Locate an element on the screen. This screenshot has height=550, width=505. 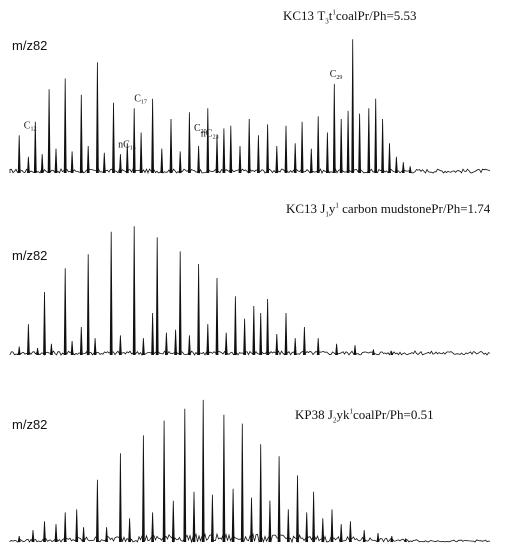
baseline-trace is located at coordinates (250, 538).